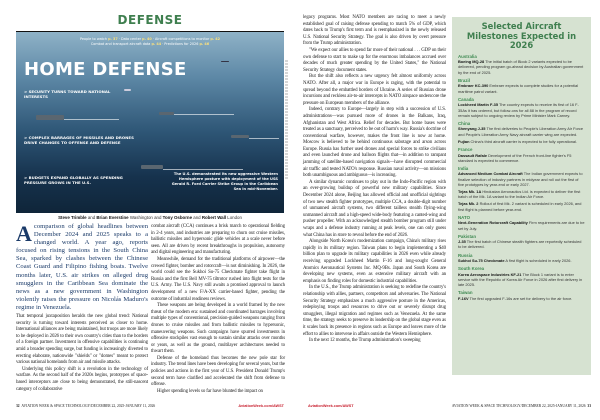 The width and height of the screenshot is (600, 420). What do you see at coordinates (94, 39) in the screenshot?
I see `teaser-label: People to watch` at bounding box center [94, 39].